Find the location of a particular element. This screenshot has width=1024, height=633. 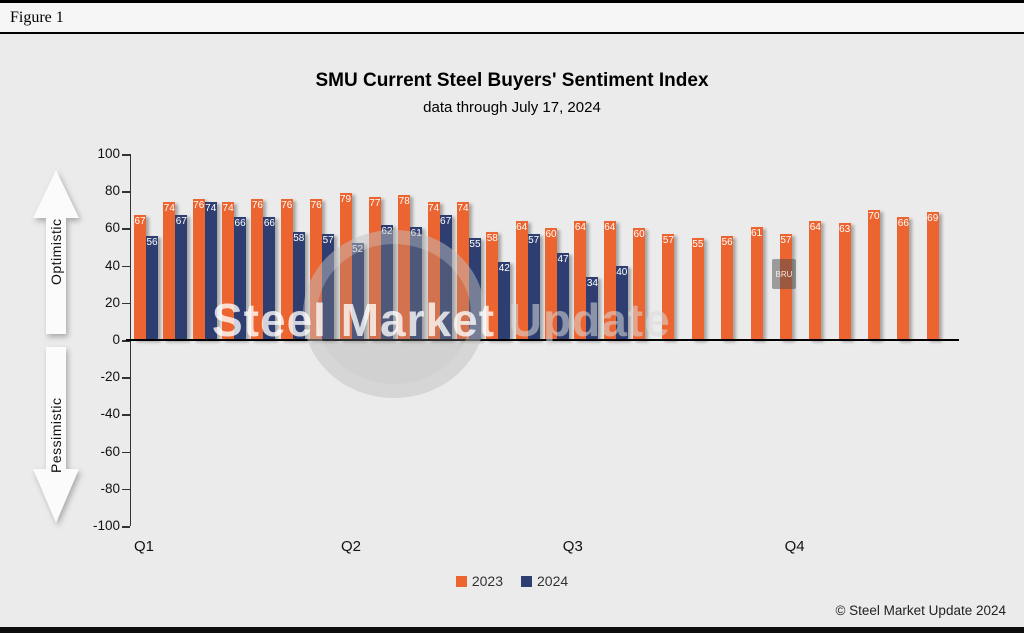

bar-group: 61 is located at coordinates (765, 247).